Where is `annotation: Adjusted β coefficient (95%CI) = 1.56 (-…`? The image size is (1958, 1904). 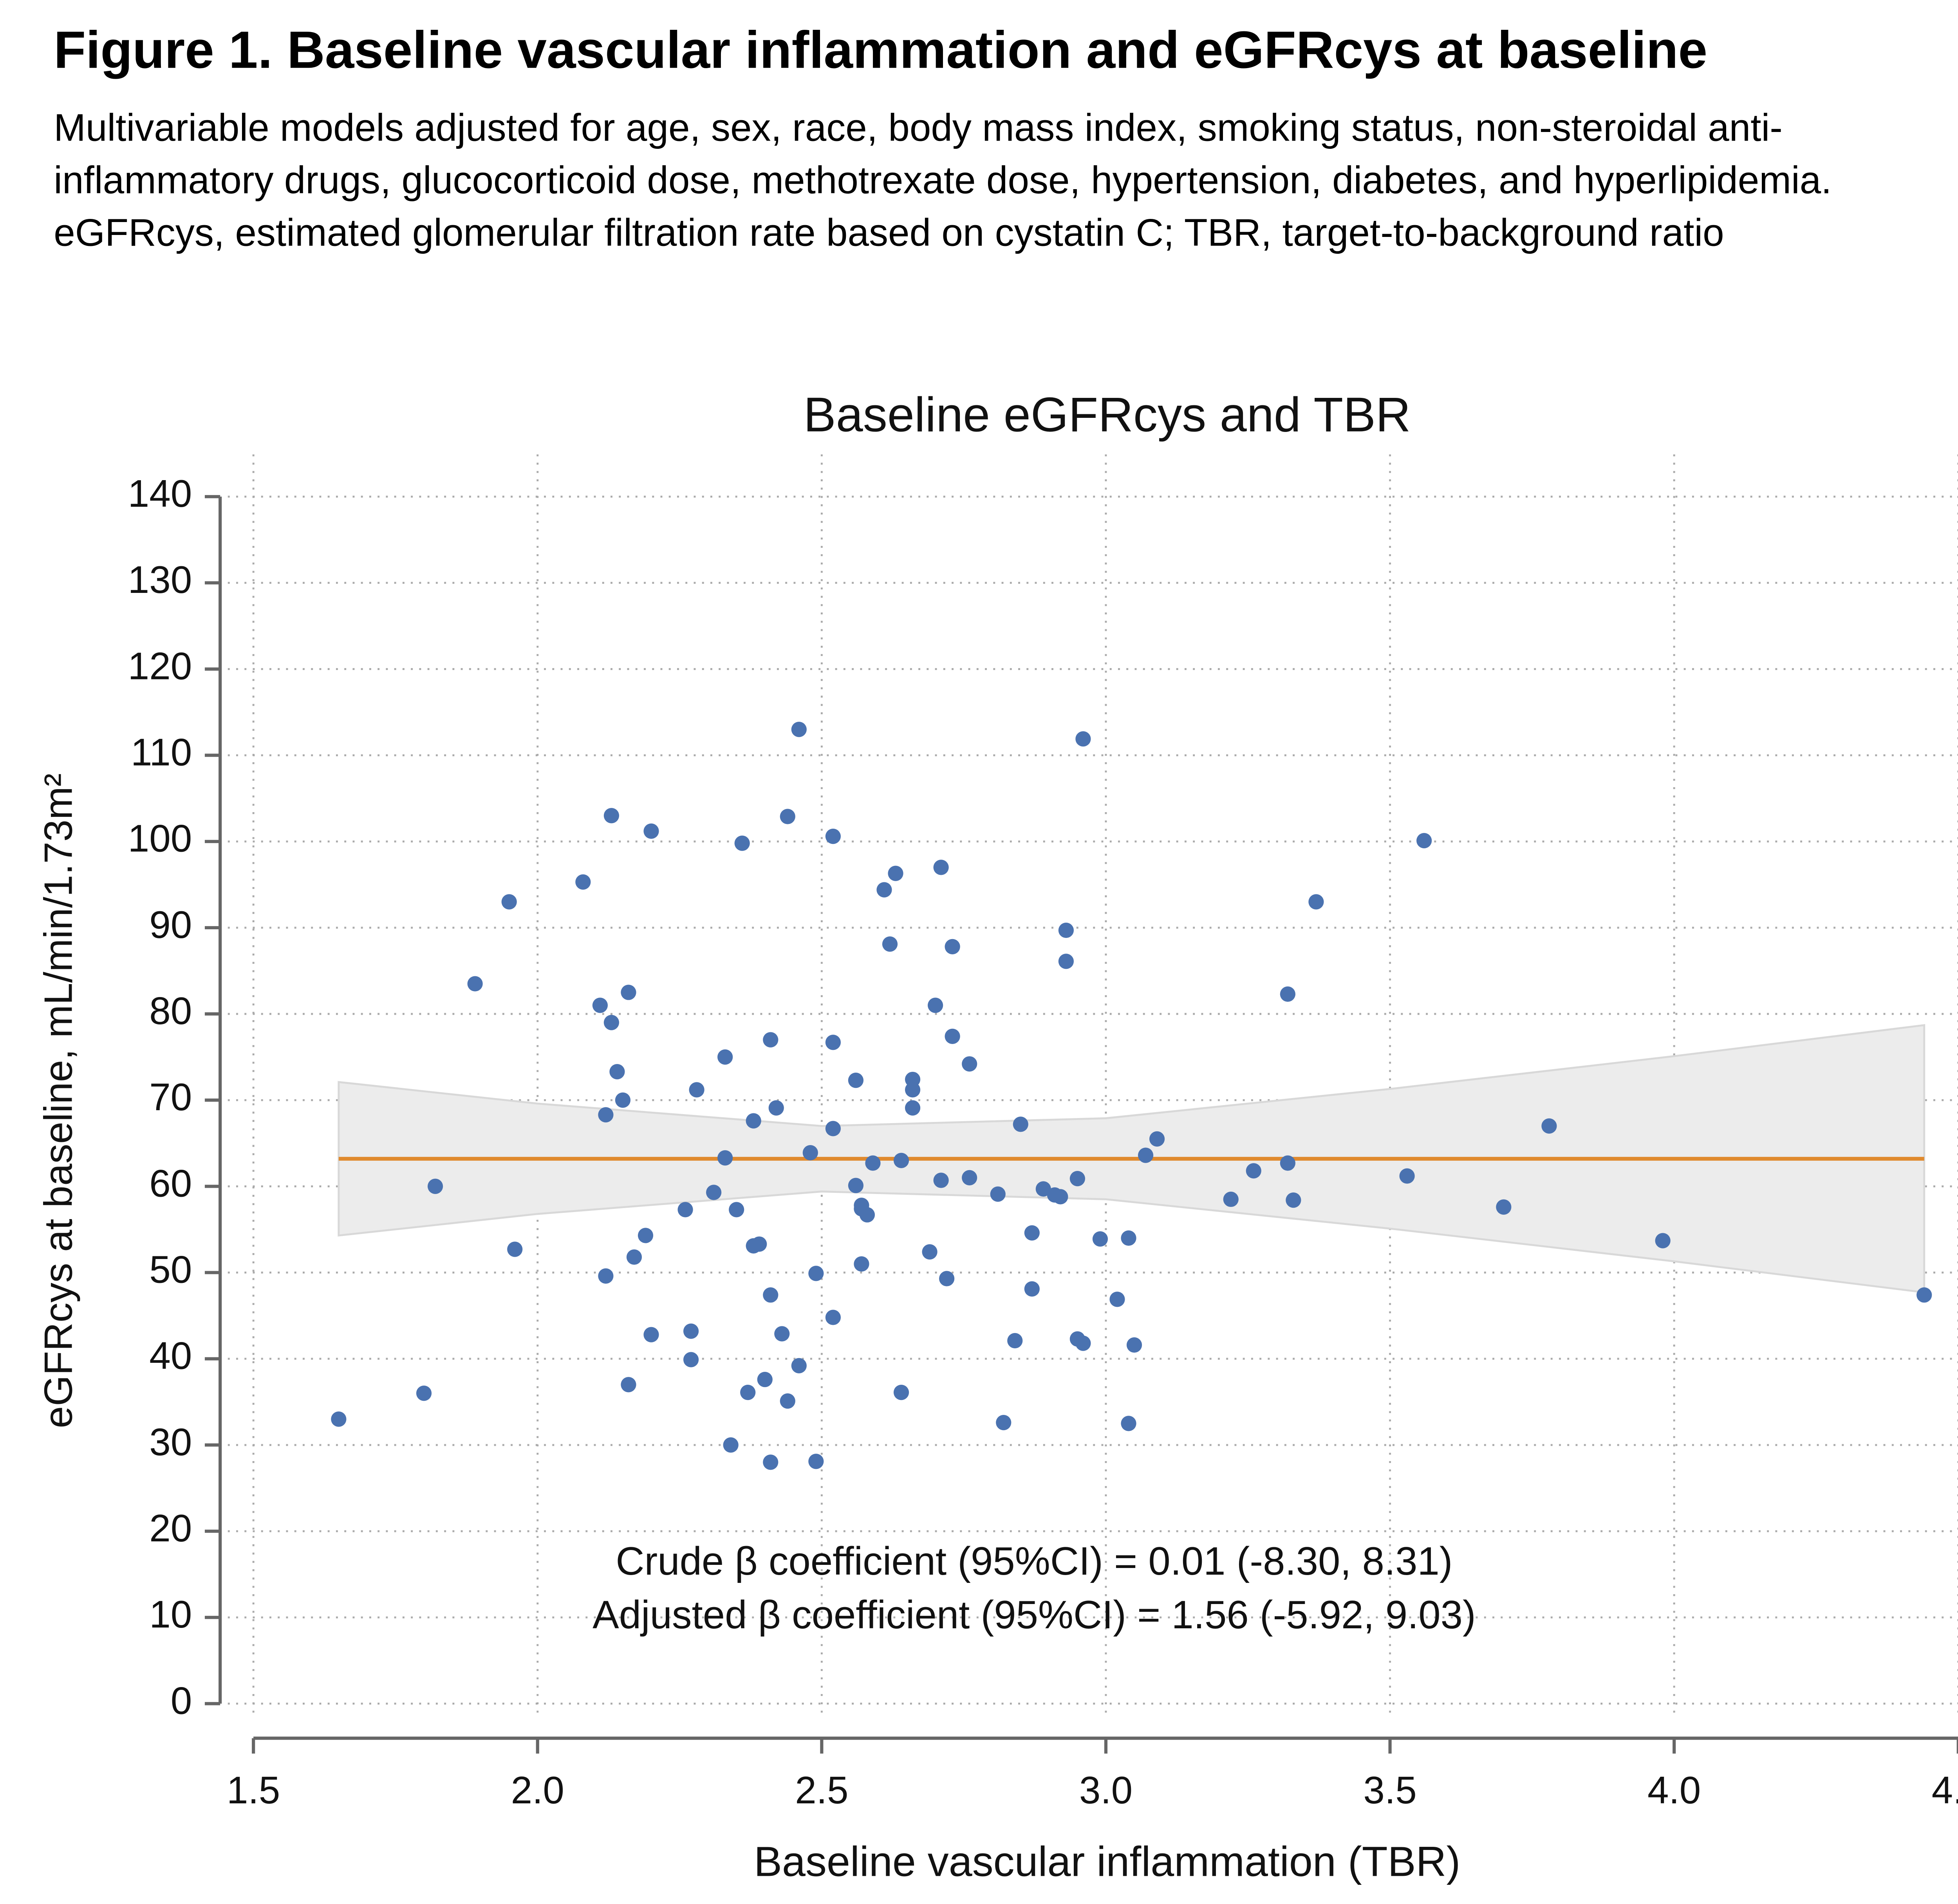
annotation: Adjusted β coefficient (95%CI) = 1.56 (-… is located at coordinates (1034, 1615).